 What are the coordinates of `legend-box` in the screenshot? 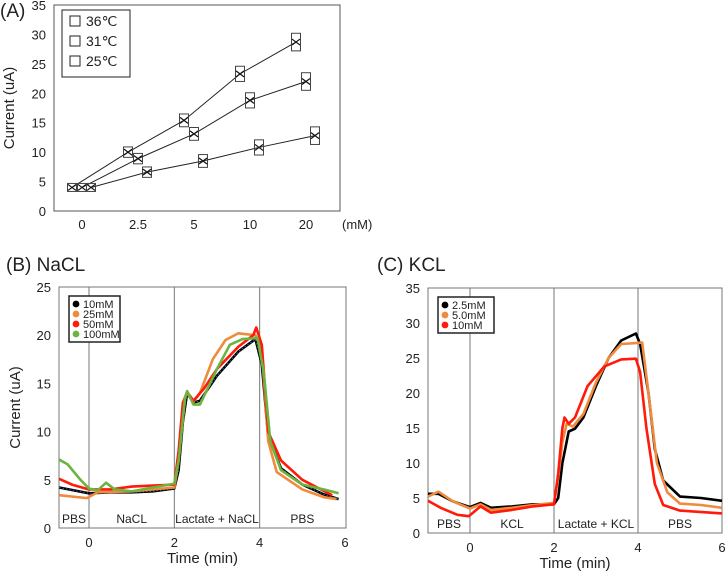 It's located at (96, 43).